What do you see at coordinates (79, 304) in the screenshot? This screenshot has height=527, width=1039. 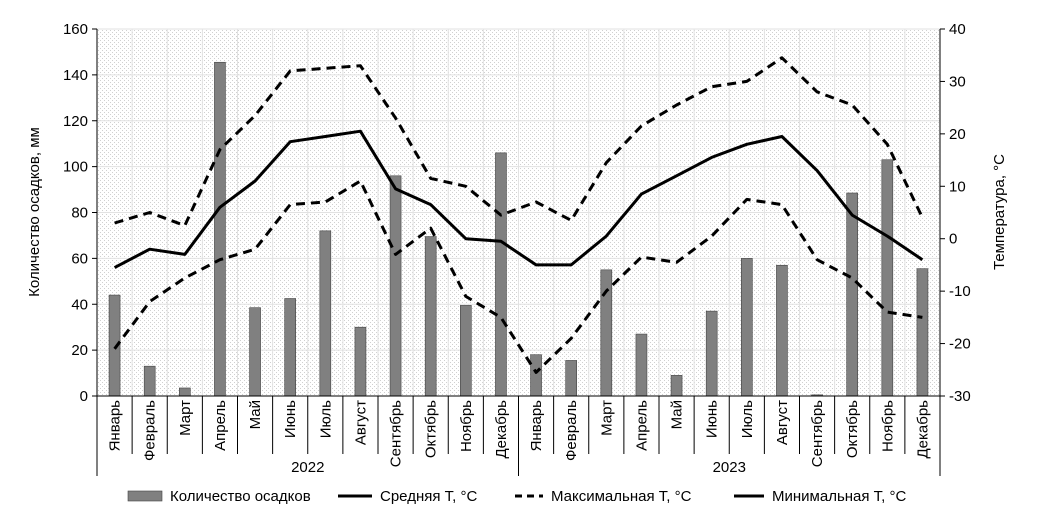 I see `y-tick-label: 40` at bounding box center [79, 304].